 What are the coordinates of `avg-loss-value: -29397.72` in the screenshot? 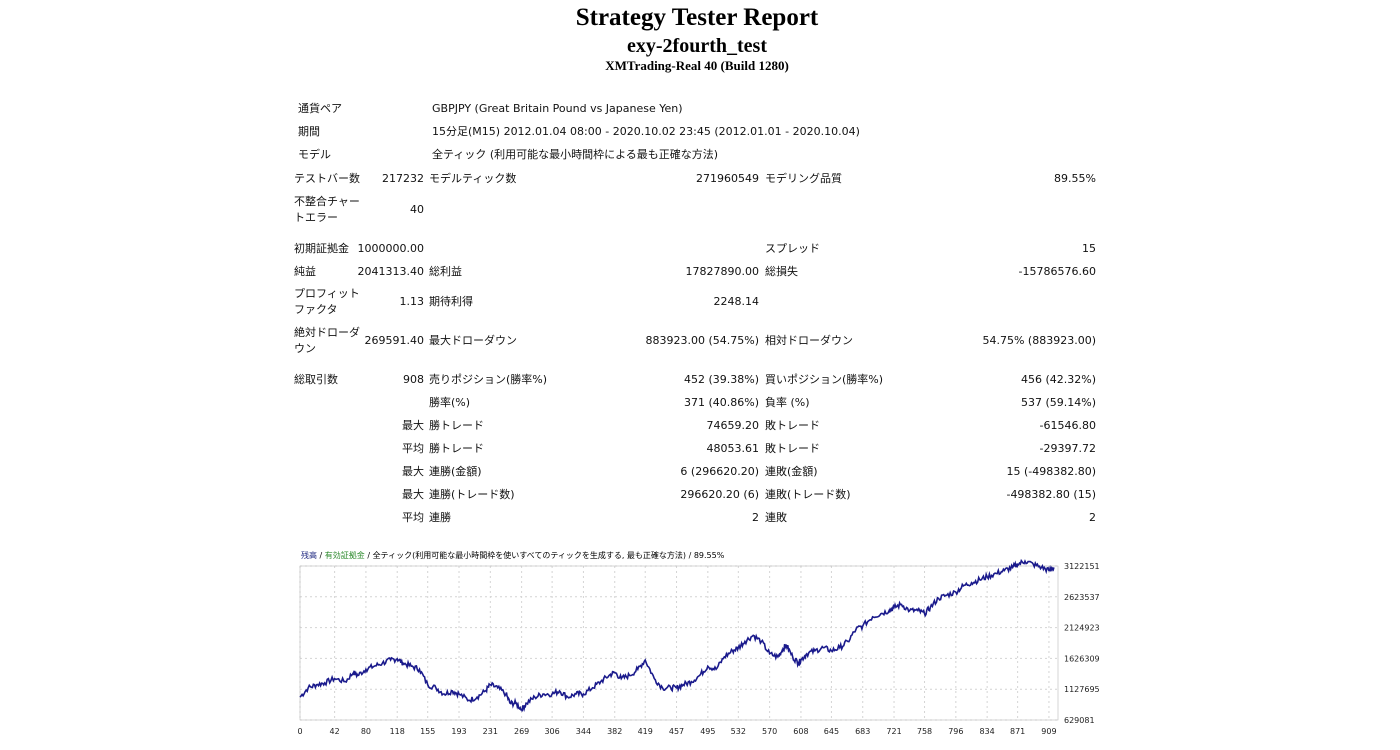 It's located at (1067, 448).